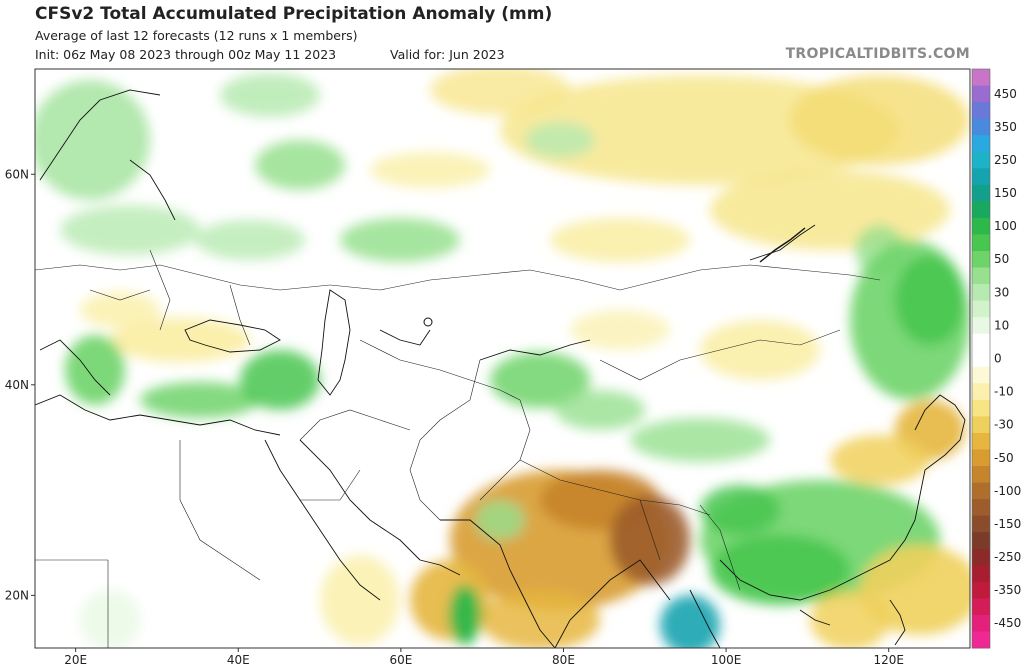 Image resolution: width=1024 pixels, height=668 pixels. I want to click on lon-label: 40E, so click(238, 660).